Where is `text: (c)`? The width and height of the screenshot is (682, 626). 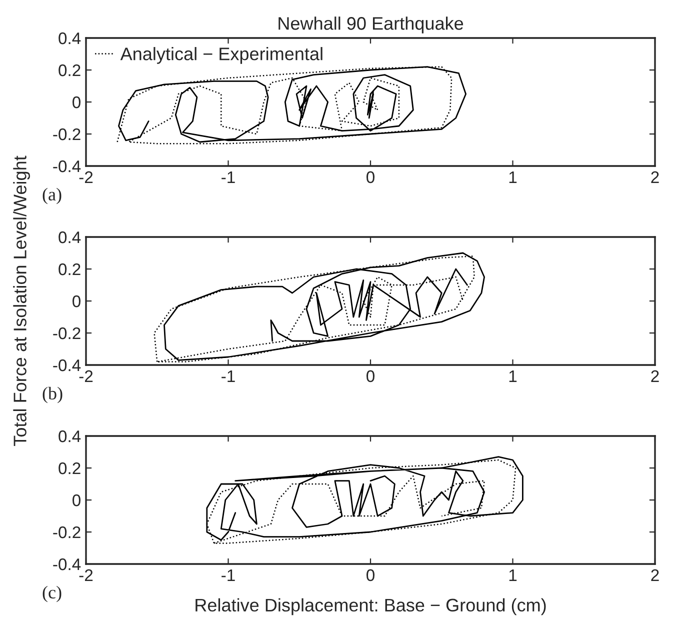
text: (c) is located at coordinates (52, 594).